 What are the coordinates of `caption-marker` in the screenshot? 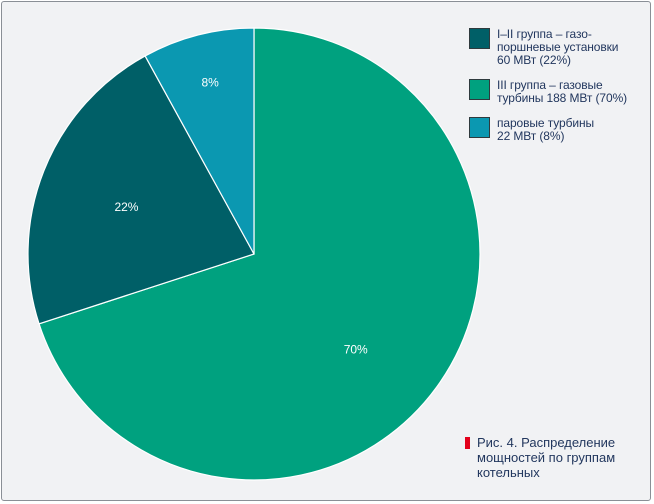 It's located at (467, 443).